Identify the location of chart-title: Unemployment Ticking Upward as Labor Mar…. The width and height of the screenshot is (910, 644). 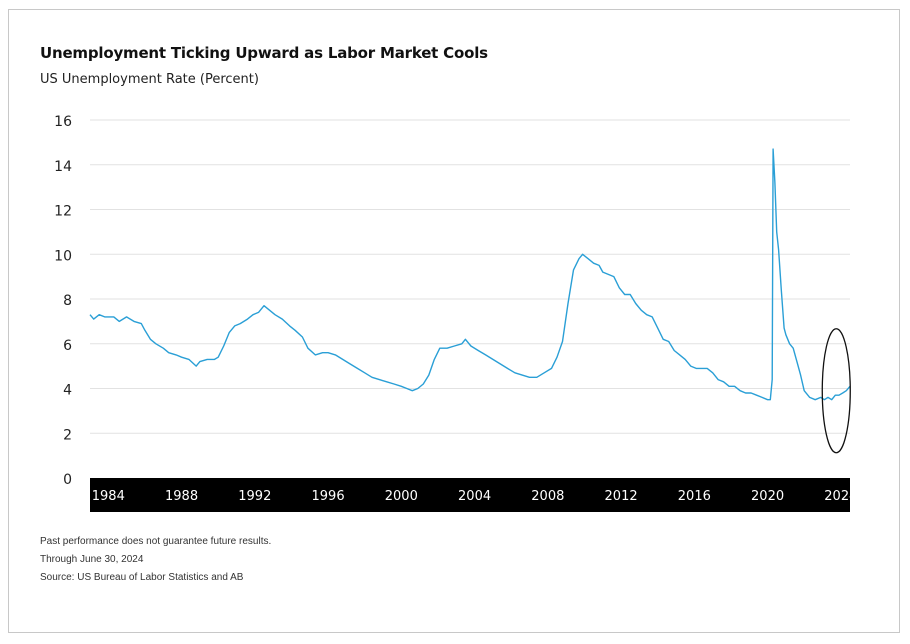
(264, 53).